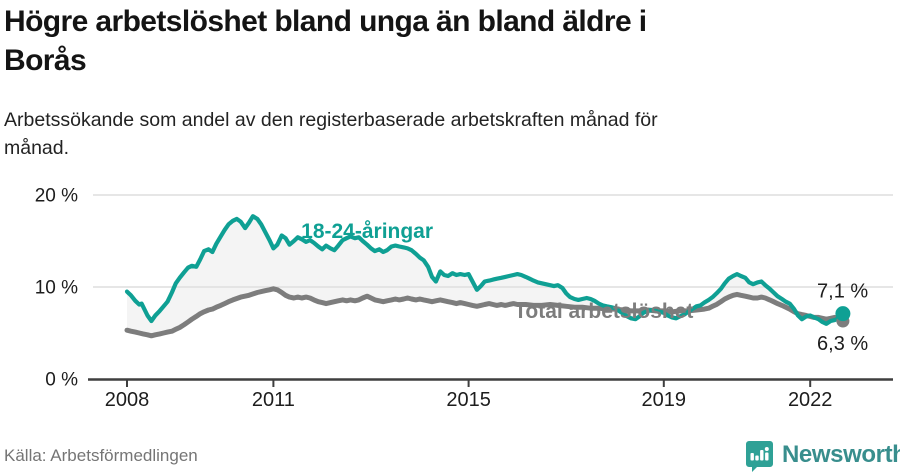 This screenshot has height=474, width=900. Describe the element at coordinates (603, 311) in the screenshot. I see `series-label: Total arbetslöshet` at that location.